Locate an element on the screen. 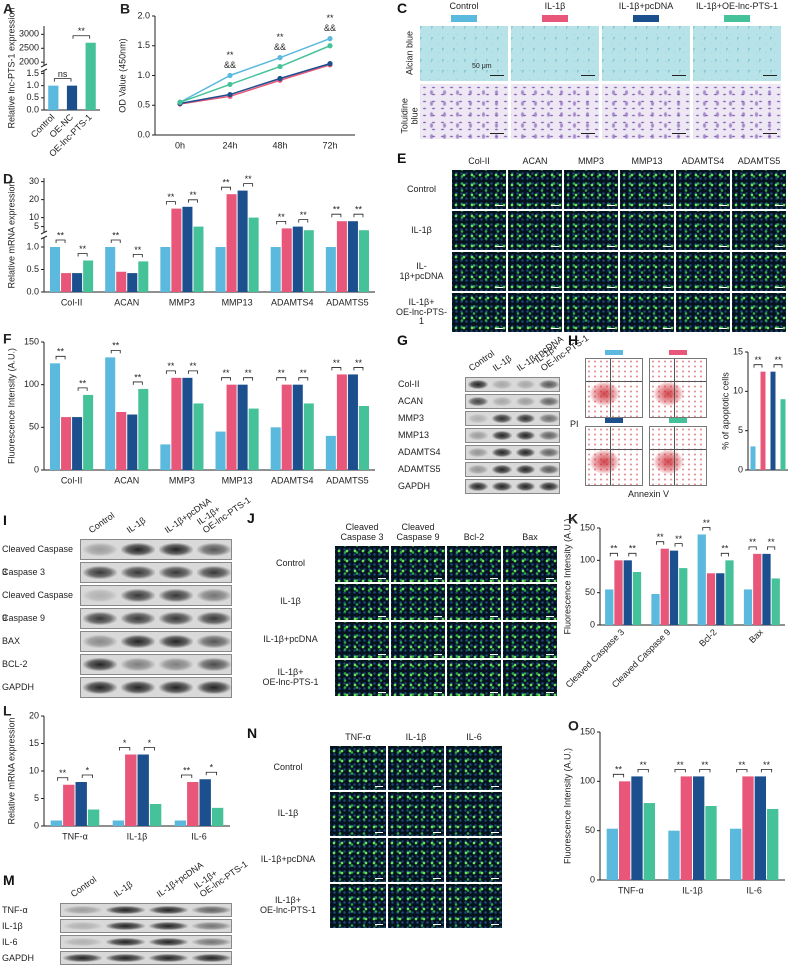 This screenshot has width=790, height=968. x-tick-label: MMP3 is located at coordinates (182, 480).